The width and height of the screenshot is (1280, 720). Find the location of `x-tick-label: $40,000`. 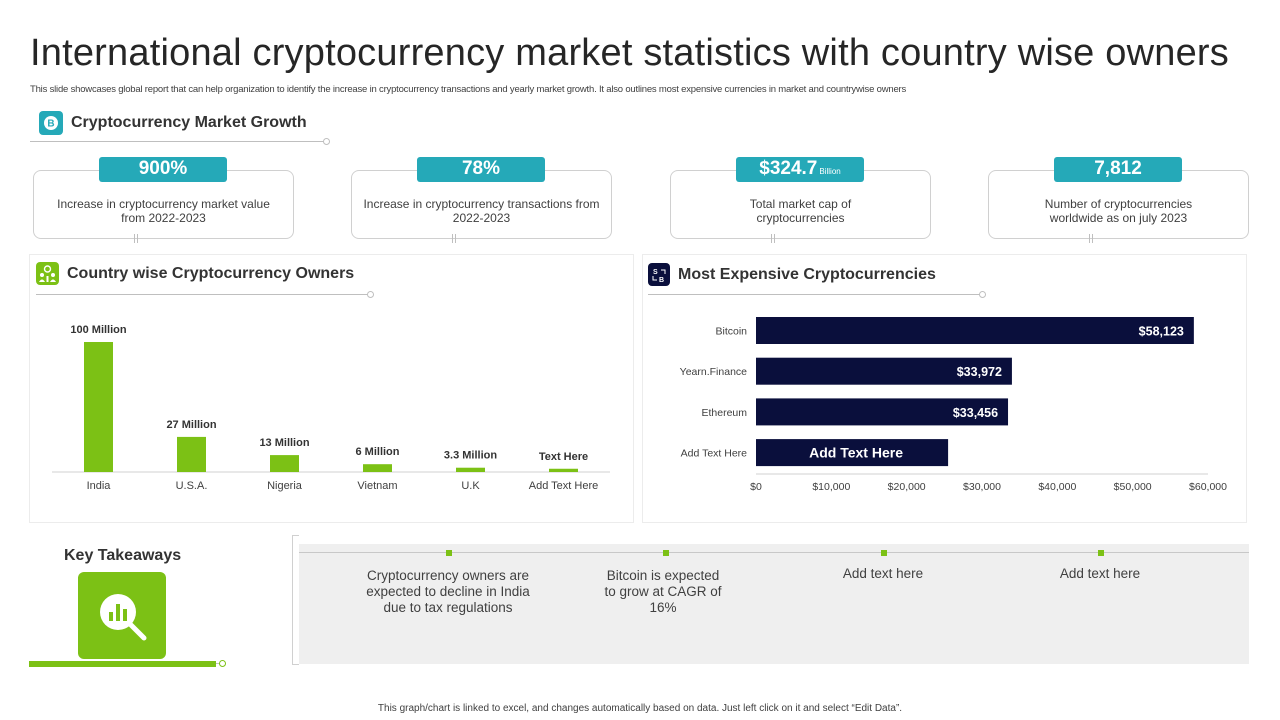

x-tick-label: $40,000 is located at coordinates (1057, 487).